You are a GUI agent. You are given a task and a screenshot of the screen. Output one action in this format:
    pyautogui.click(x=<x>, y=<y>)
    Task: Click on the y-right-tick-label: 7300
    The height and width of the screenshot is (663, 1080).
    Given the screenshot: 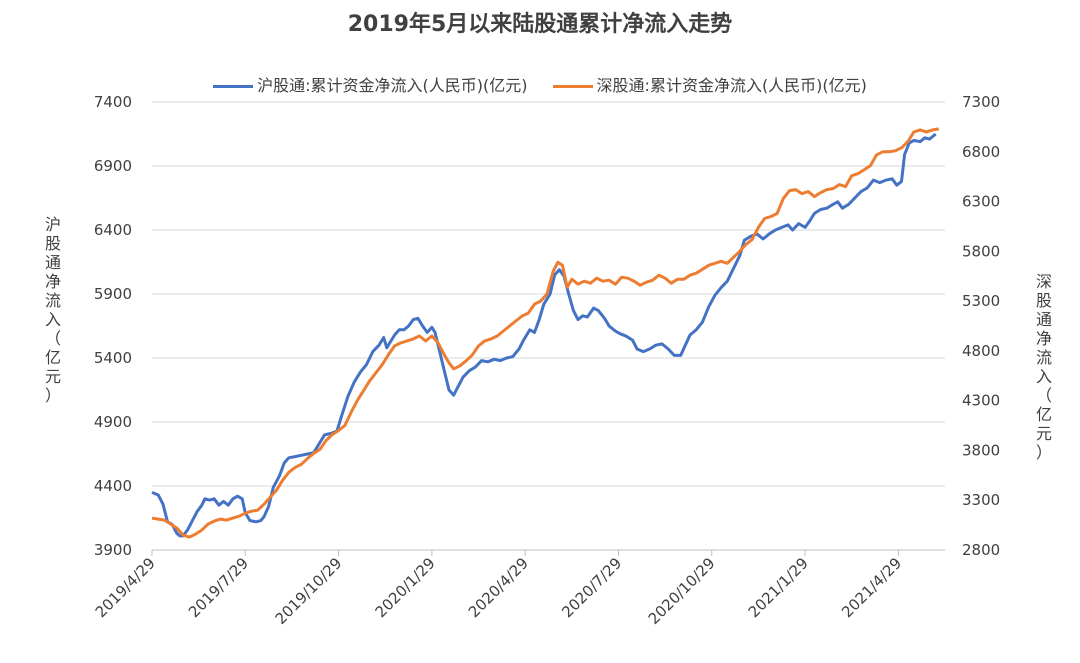 What is the action you would take?
    pyautogui.click(x=981, y=102)
    